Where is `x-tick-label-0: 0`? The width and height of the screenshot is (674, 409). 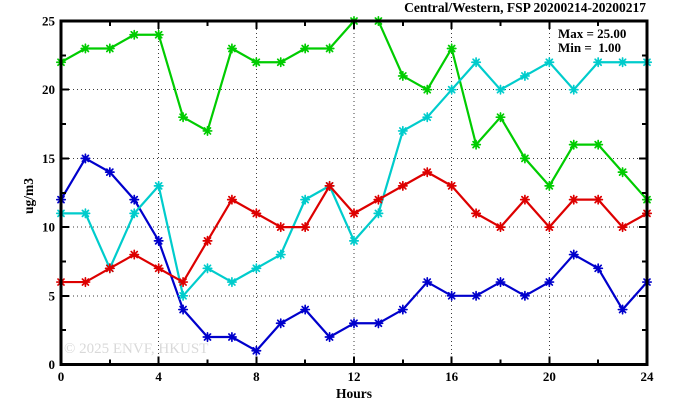
x-tick-label-0: 0 is located at coordinates (61, 376).